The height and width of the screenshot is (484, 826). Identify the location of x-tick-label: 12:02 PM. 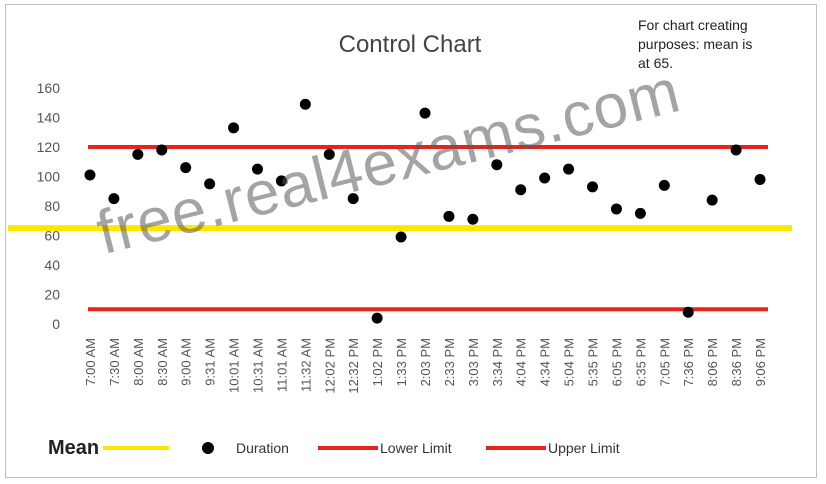
(329, 366).